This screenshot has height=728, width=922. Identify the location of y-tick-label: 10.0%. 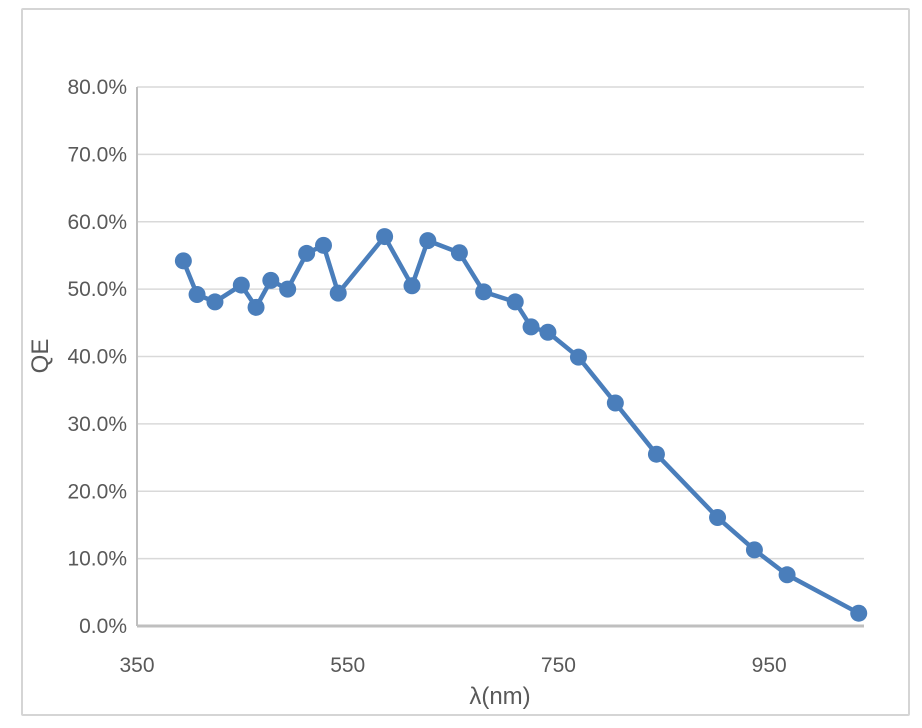
(97, 559).